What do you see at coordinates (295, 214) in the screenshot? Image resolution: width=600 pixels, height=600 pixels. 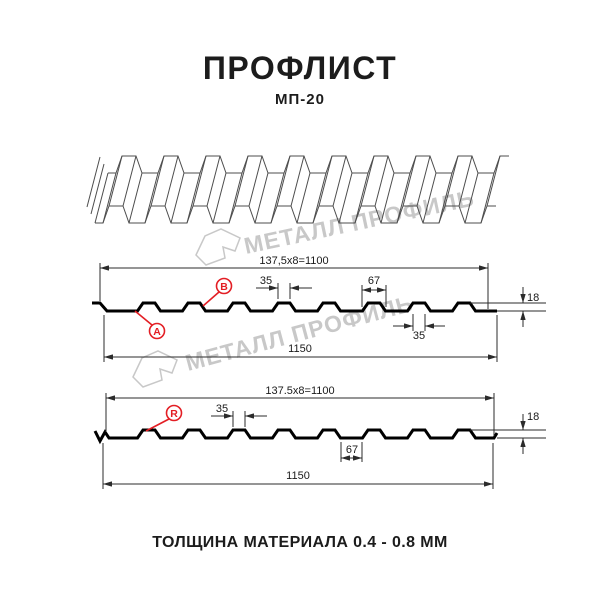 I see `sheet-3d-near-edge` at bounding box center [295, 214].